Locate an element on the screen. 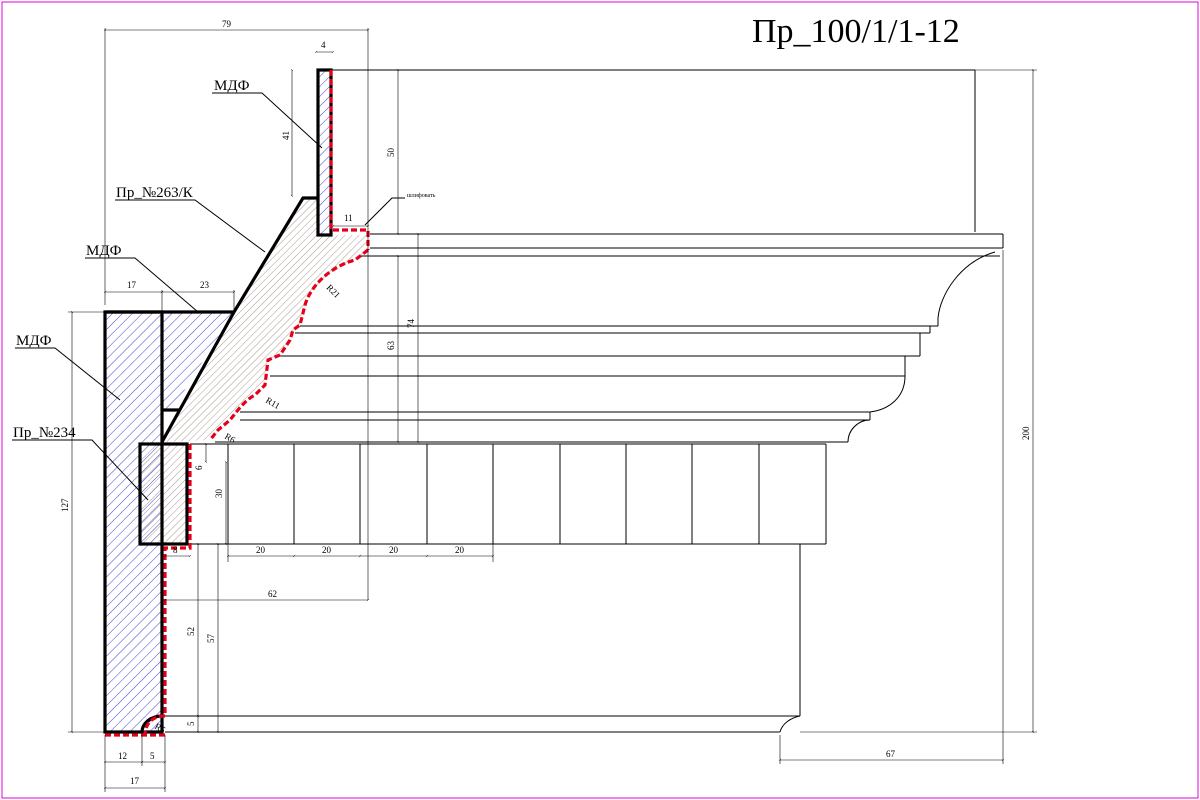 The width and height of the screenshot is (1200, 800). dim-23: 23 is located at coordinates (205, 285).